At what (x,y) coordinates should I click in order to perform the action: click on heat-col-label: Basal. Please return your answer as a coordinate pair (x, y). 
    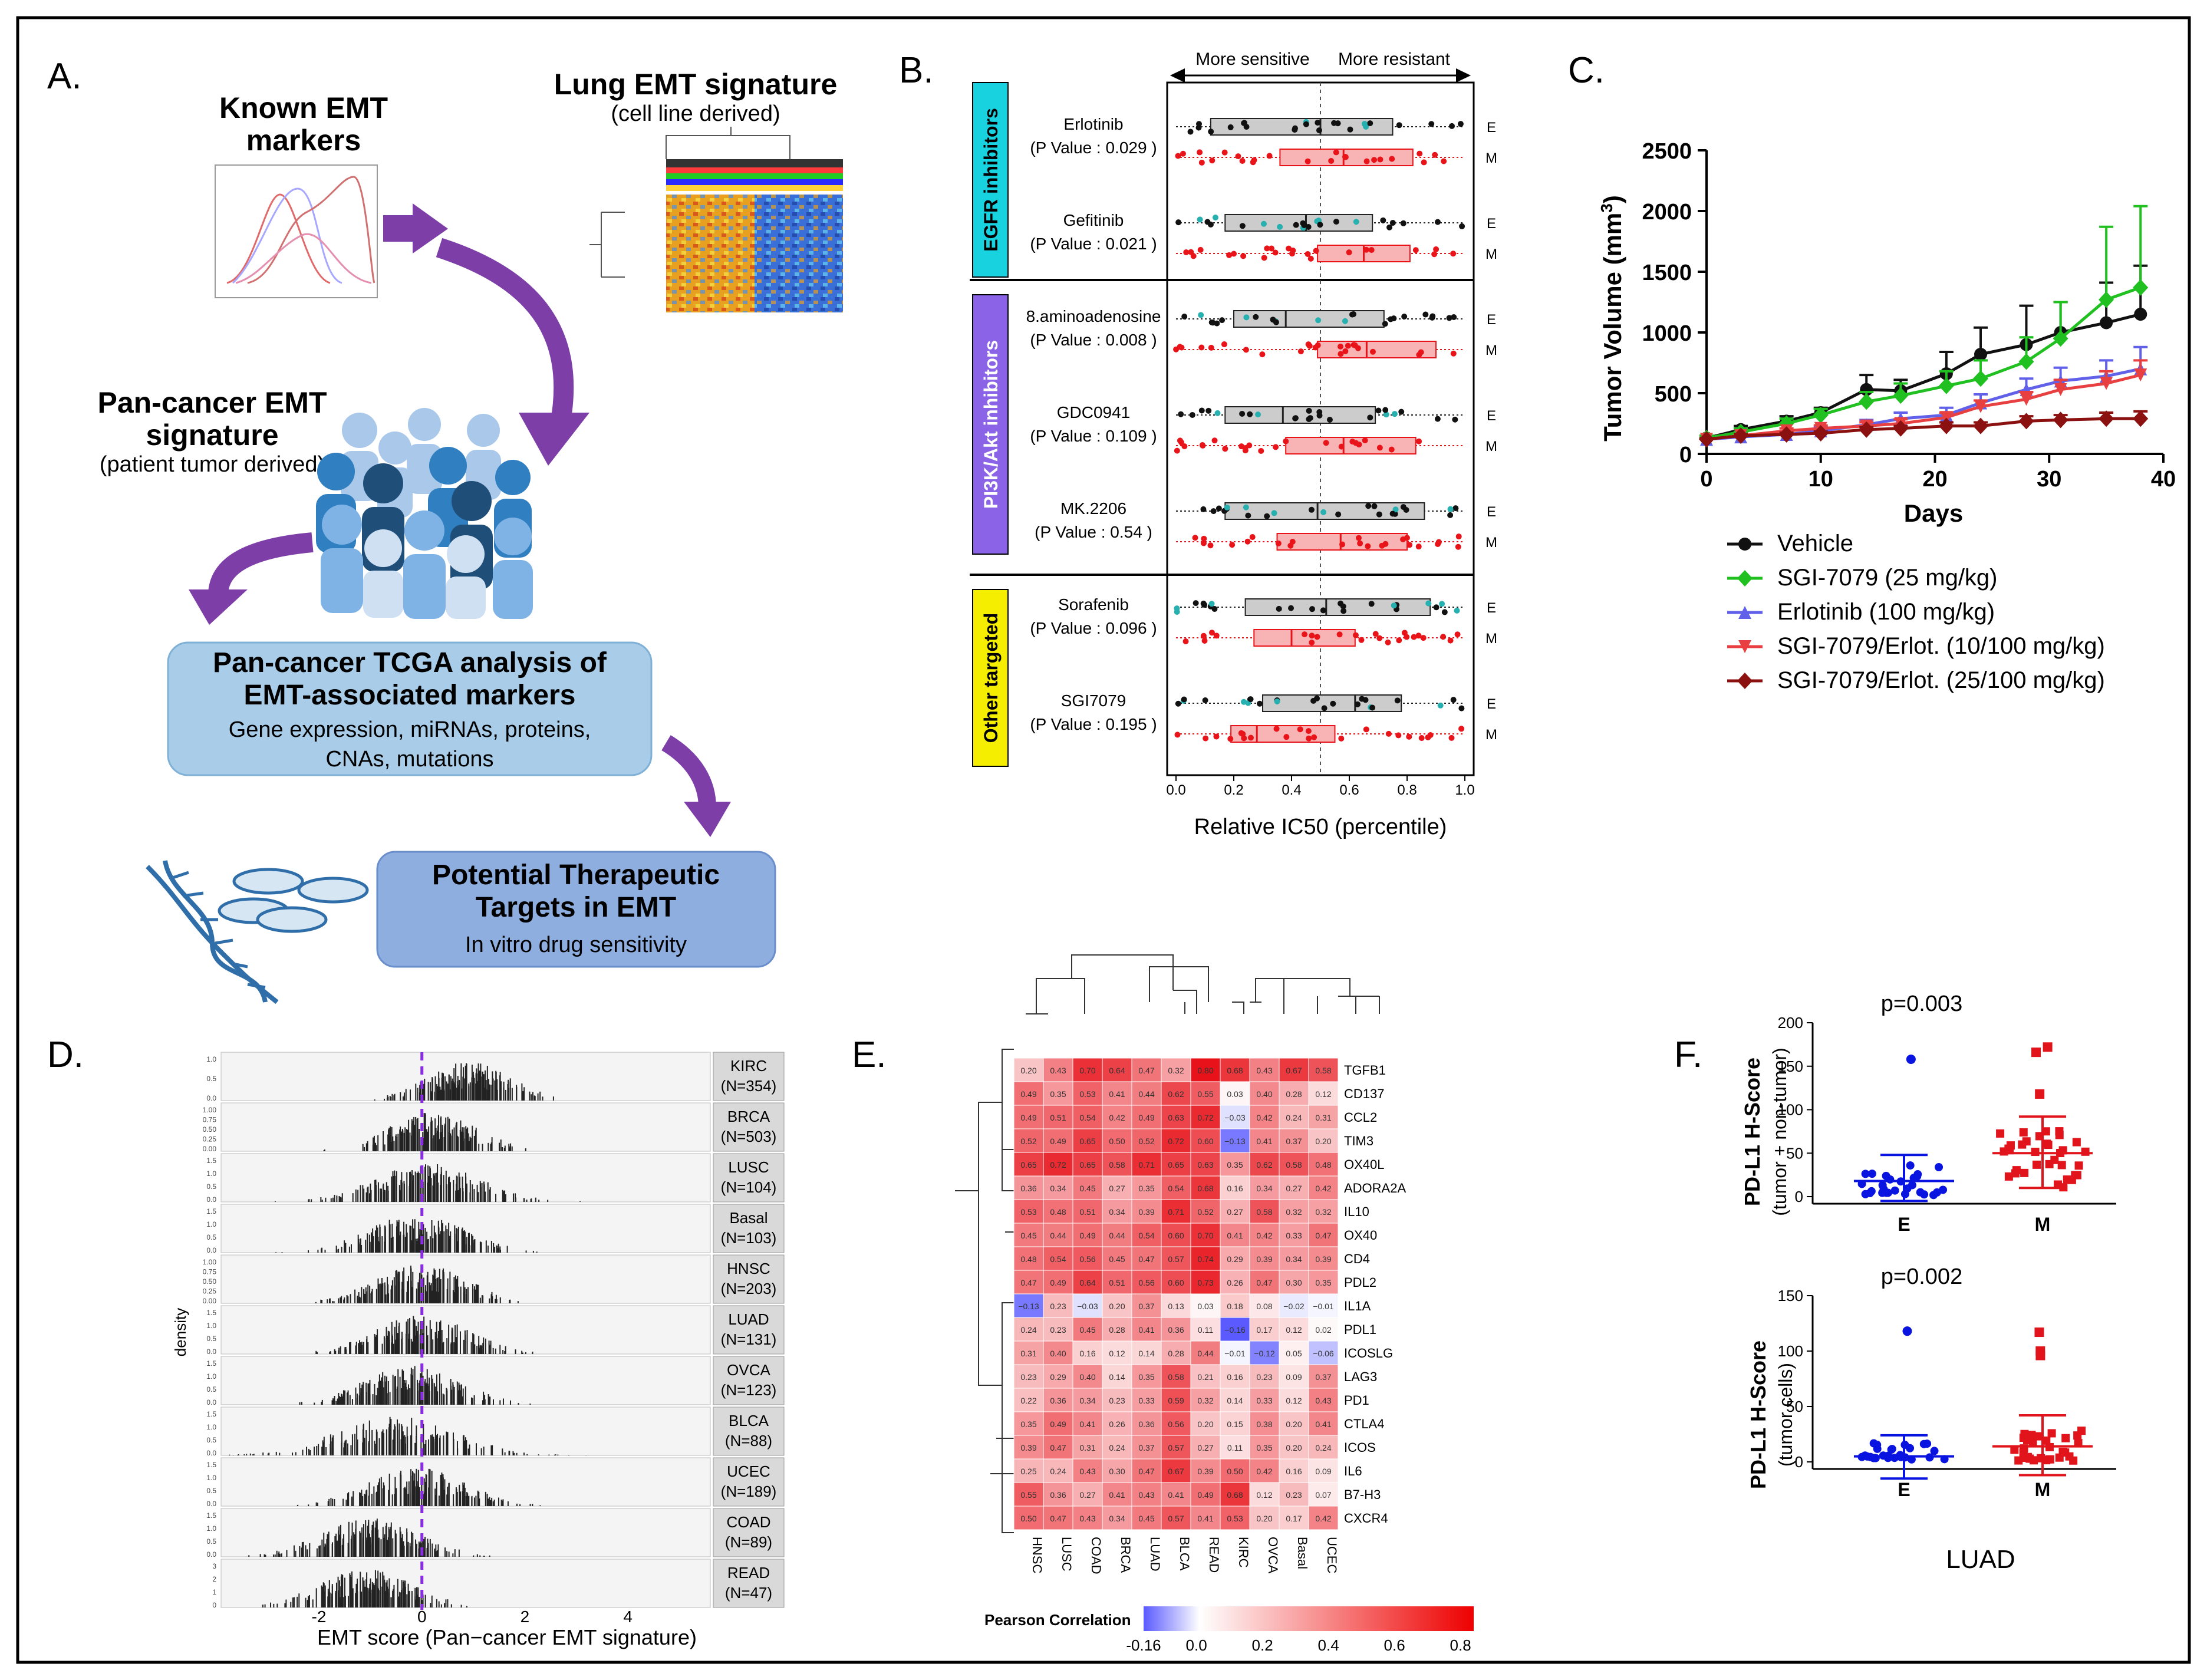
    Looking at the image, I should click on (1303, 1553).